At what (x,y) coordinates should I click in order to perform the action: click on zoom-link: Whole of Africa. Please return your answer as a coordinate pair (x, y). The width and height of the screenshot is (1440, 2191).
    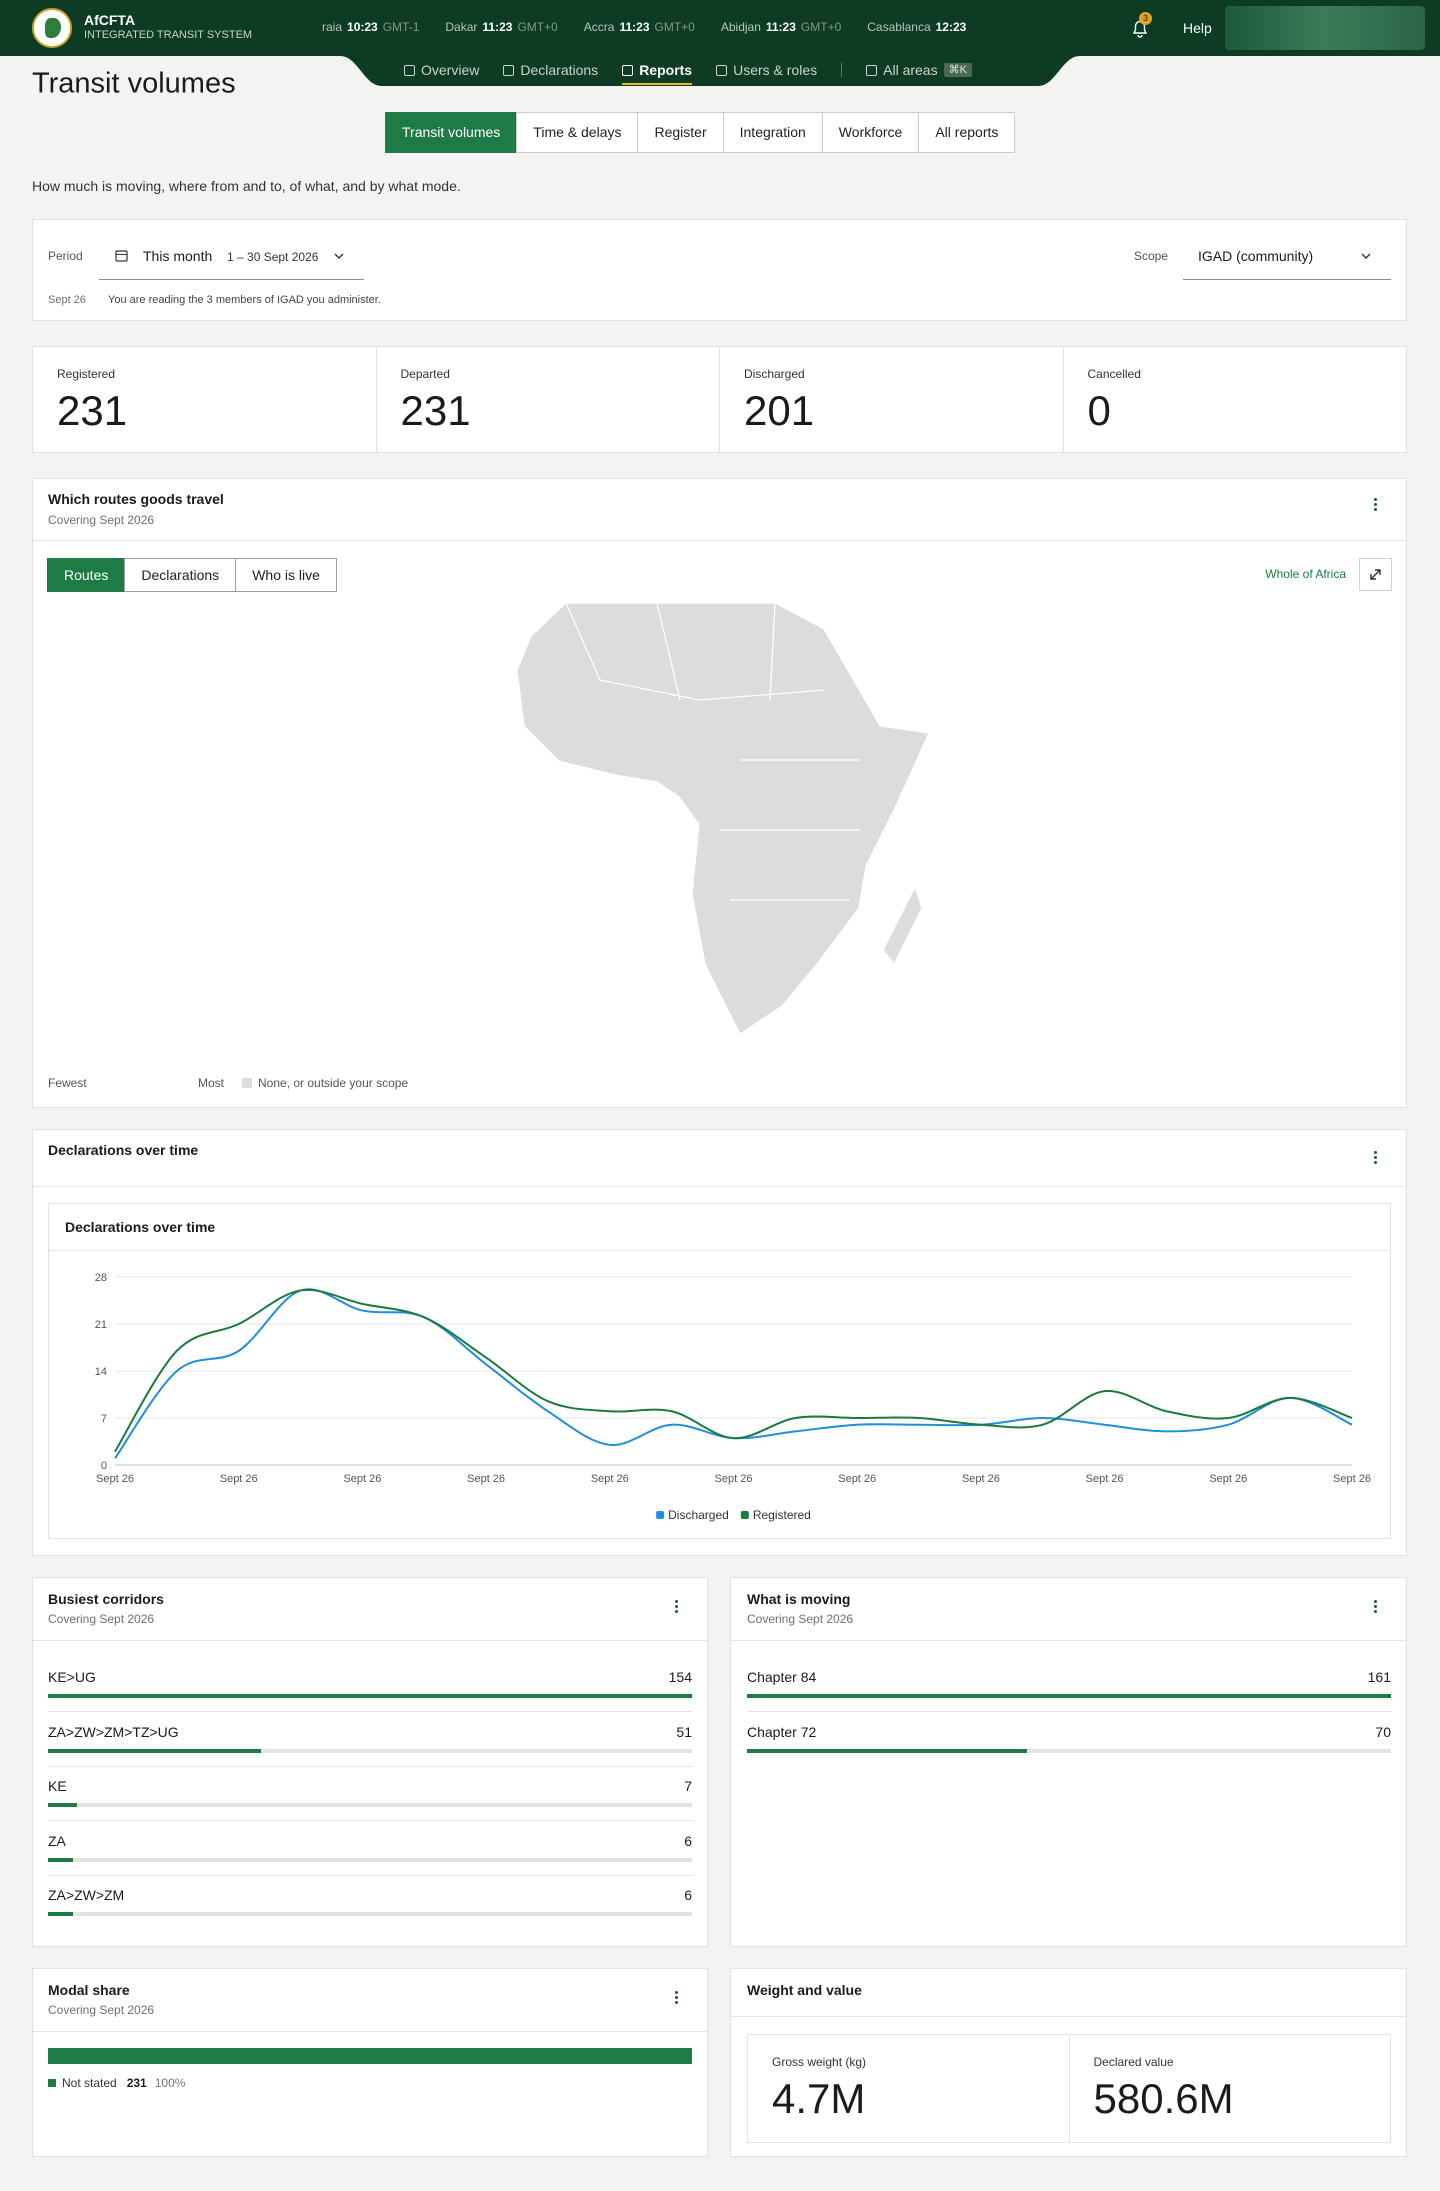
    Looking at the image, I should click on (1305, 574).